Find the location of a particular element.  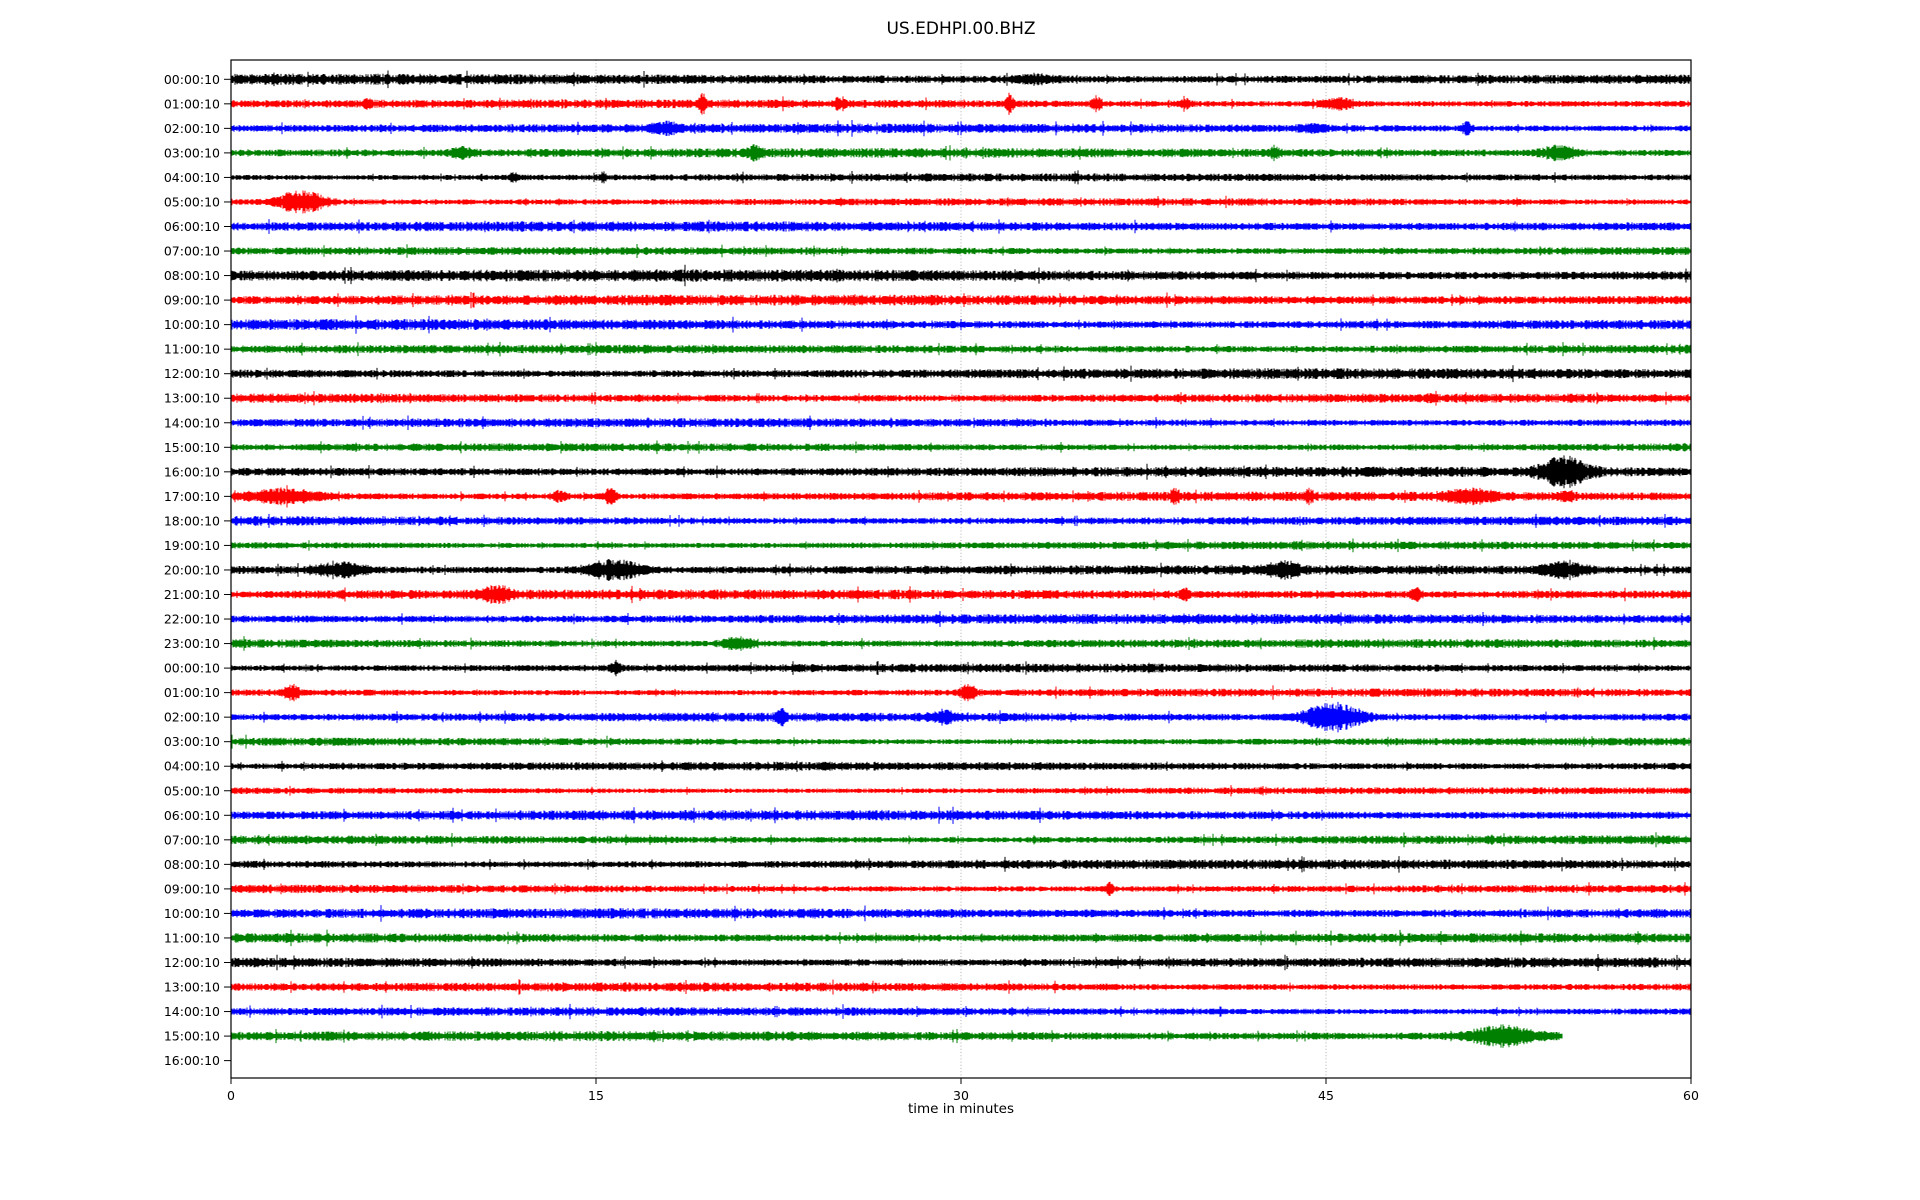

x-axis-label: time in minutes is located at coordinates (961, 1109).